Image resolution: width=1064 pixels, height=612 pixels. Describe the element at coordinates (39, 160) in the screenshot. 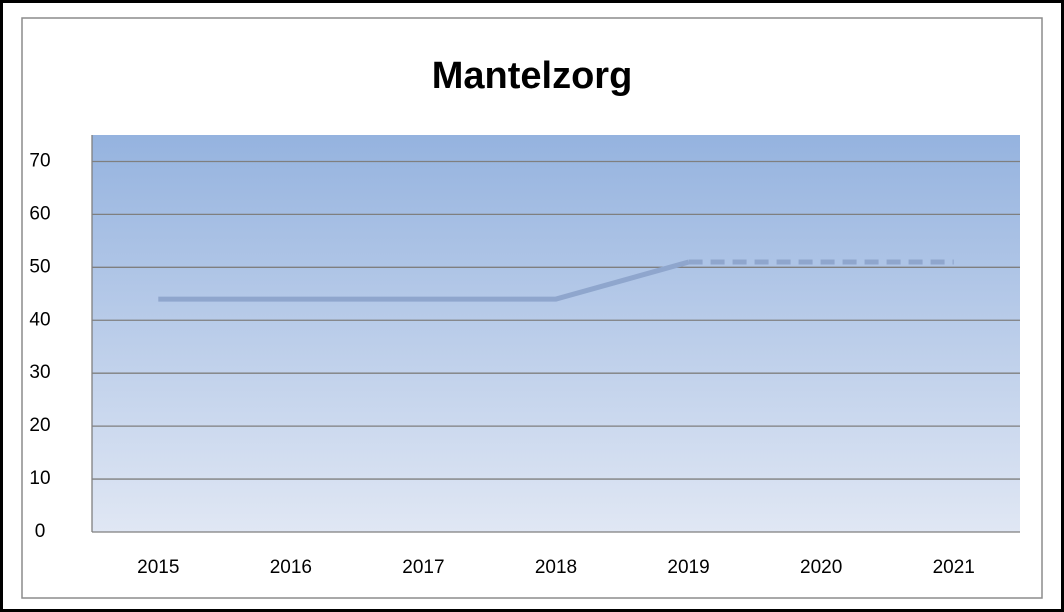

I see `y-tick-label: 70` at that location.